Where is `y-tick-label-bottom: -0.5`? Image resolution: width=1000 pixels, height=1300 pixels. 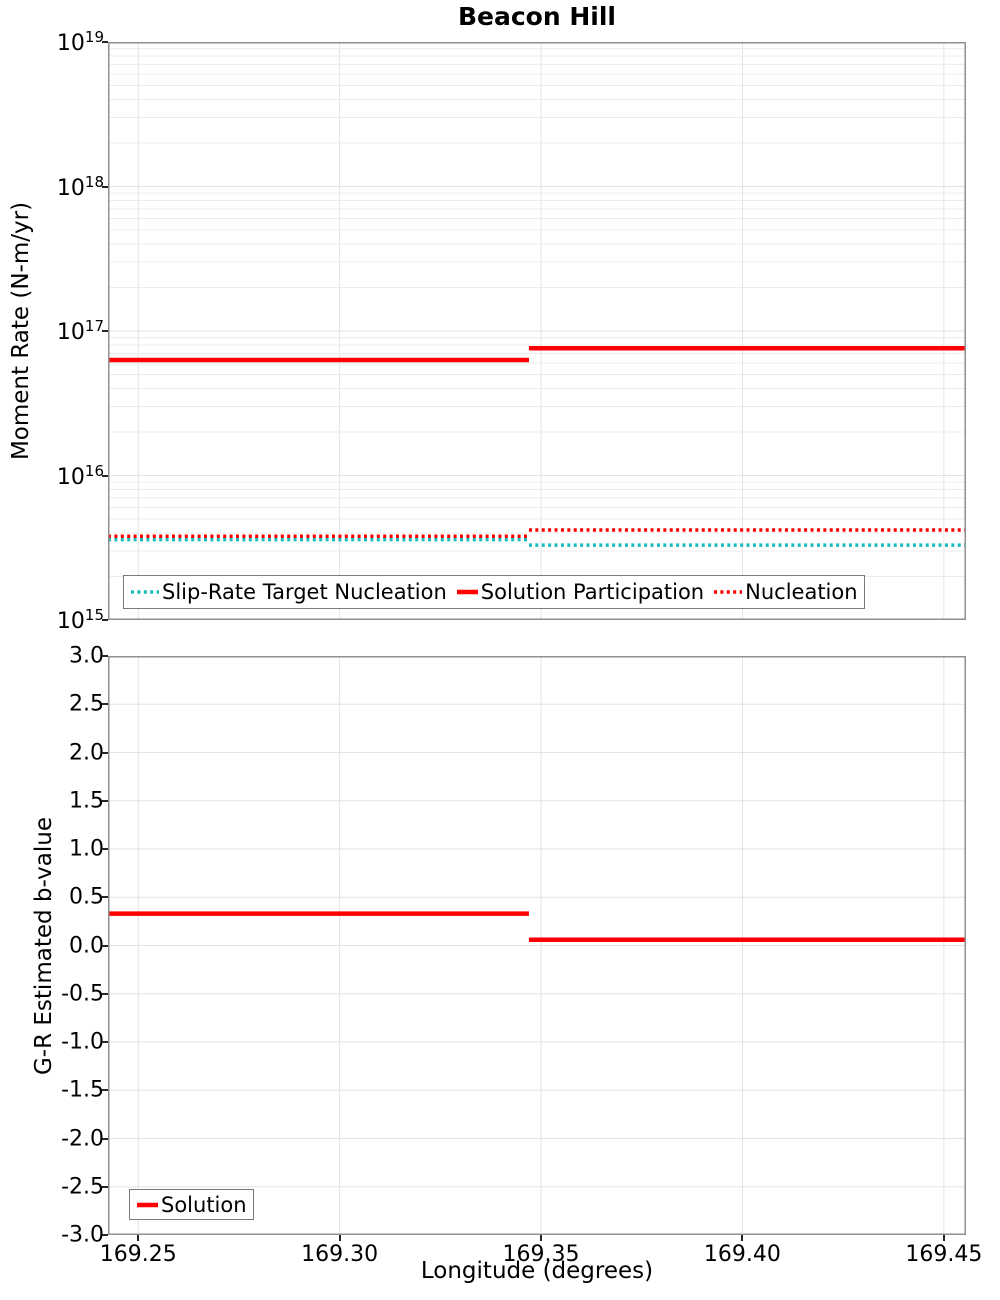
y-tick-label-bottom: -0.5 is located at coordinates (82, 994).